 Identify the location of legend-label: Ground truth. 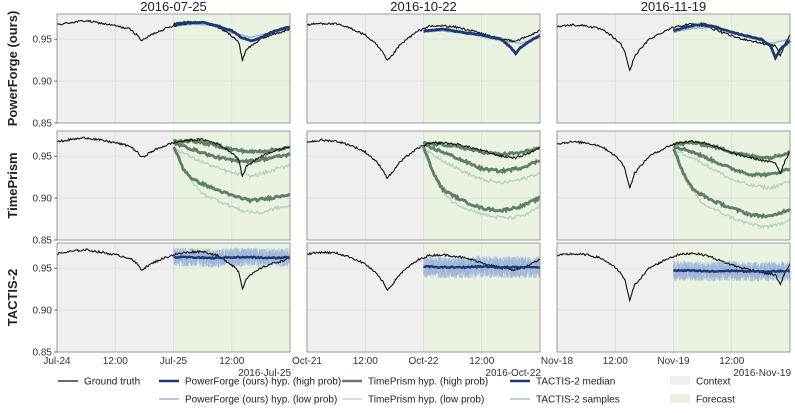
(112, 382).